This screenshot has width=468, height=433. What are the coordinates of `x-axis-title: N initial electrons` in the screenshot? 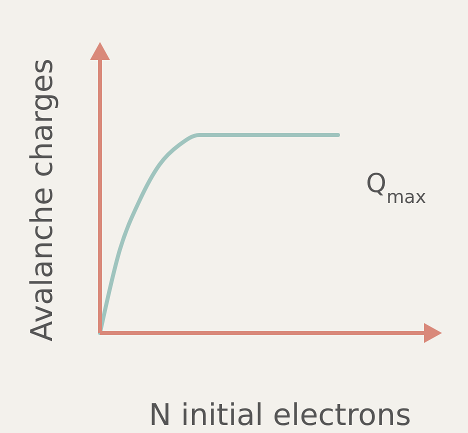 It's located at (280, 415).